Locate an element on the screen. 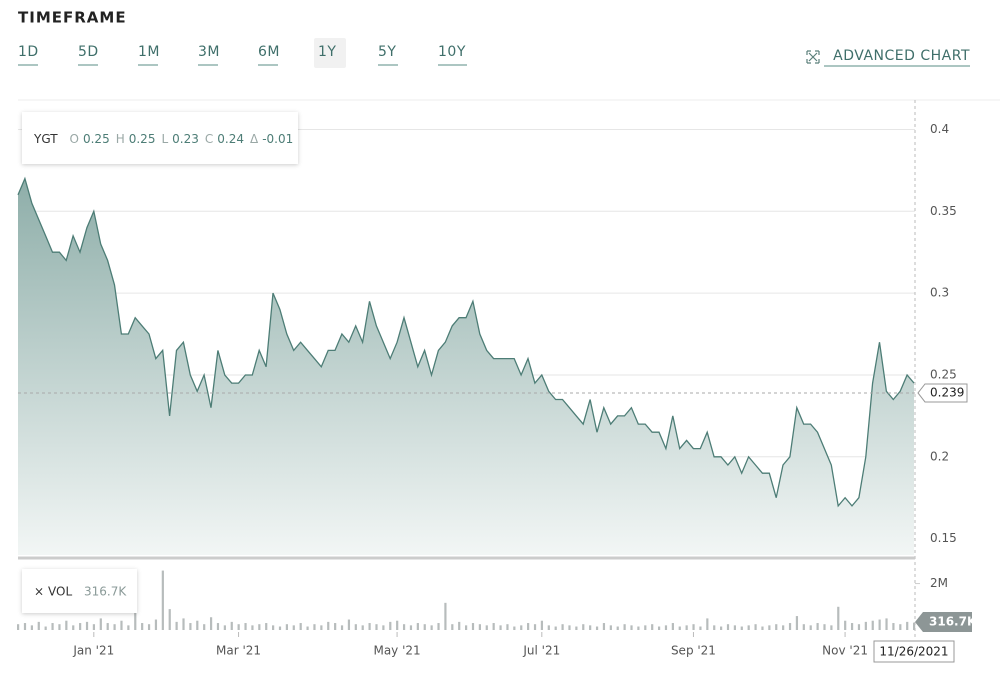  x-tick-label: Mar '21 is located at coordinates (238, 651).